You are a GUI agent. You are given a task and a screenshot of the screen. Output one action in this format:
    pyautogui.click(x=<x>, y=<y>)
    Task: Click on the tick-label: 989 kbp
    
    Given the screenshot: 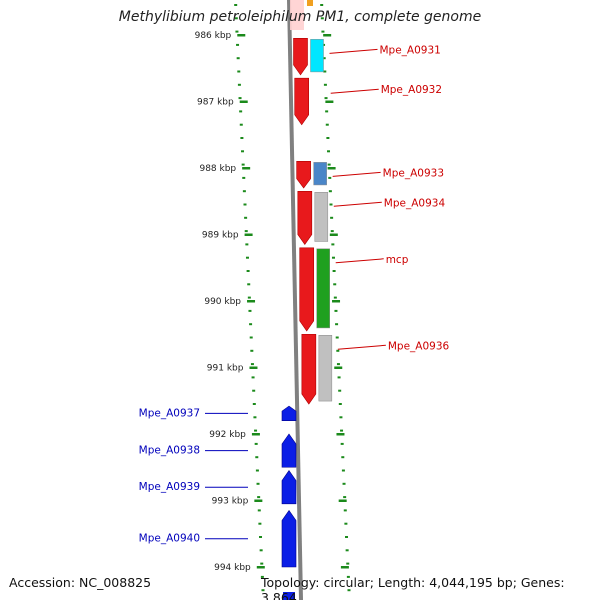 What is the action you would take?
    pyautogui.click(x=220, y=236)
    